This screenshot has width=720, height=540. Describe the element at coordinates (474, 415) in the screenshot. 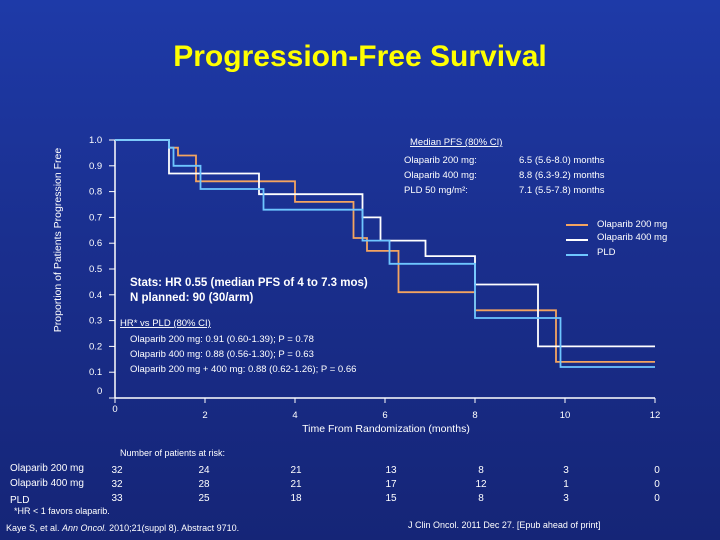

I see `x-tick-label: 8` at that location.